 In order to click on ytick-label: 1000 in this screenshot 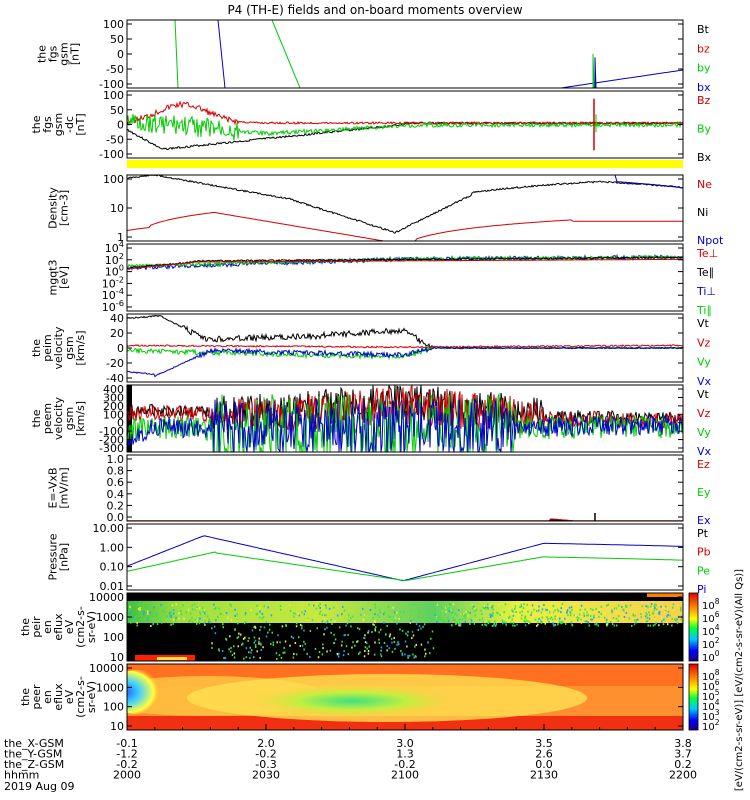, I will do `click(110, 617)`.